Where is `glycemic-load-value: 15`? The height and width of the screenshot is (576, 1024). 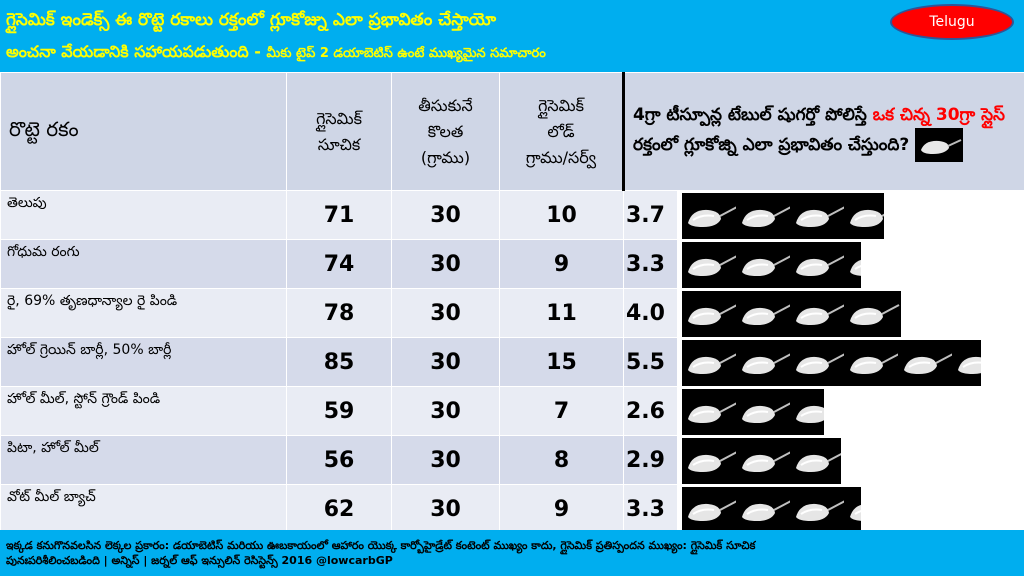
glycemic-load-value: 15 is located at coordinates (561, 362).